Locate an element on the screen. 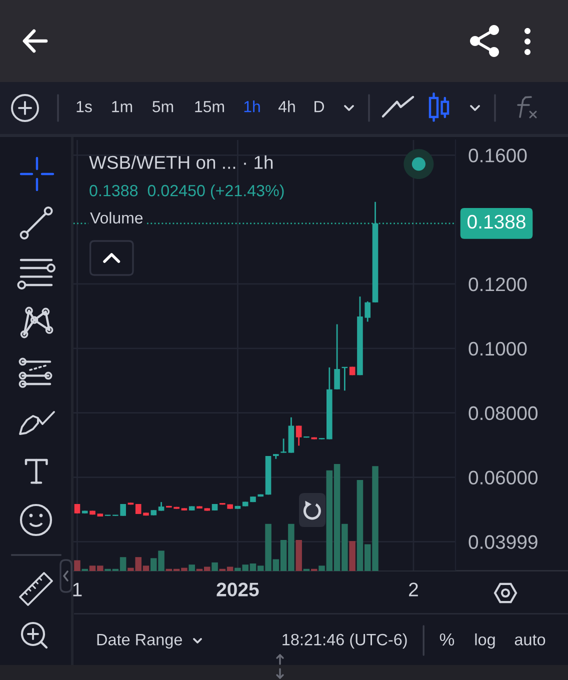 The image size is (568, 680). y-tick-label: 0.08000 is located at coordinates (503, 413).